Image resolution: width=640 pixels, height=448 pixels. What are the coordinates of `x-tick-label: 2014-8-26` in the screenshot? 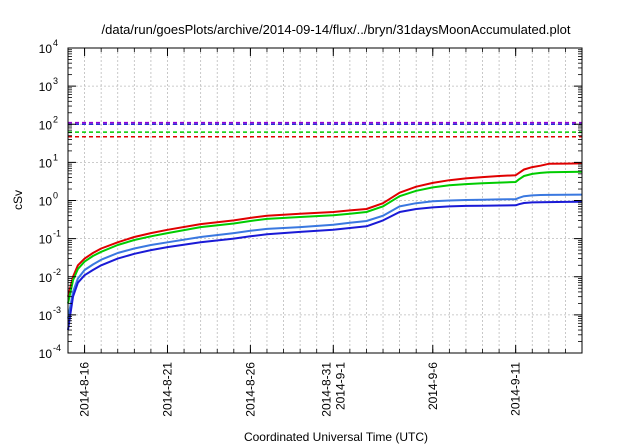 It's located at (250, 389).